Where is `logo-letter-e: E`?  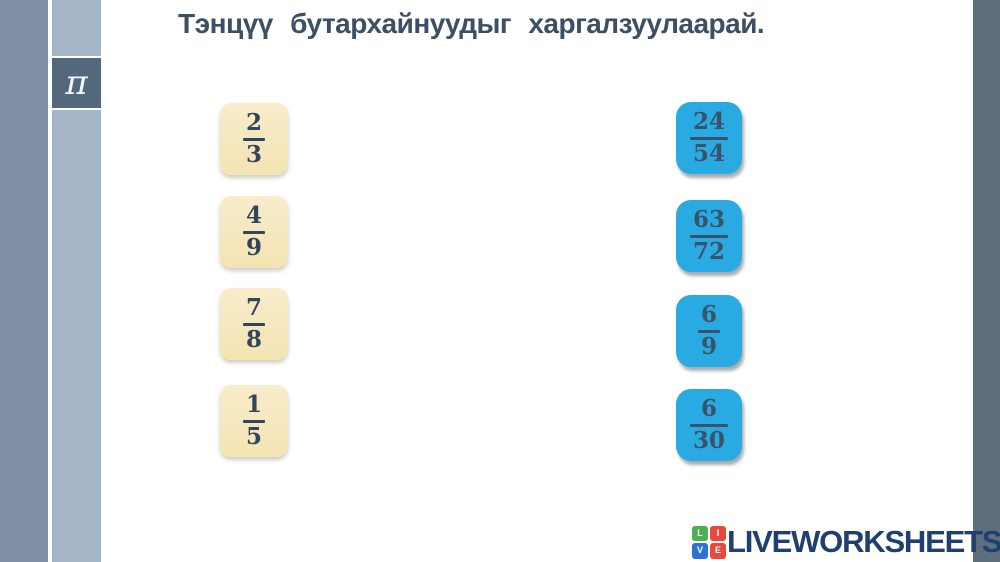 logo-letter-e: E is located at coordinates (718, 551).